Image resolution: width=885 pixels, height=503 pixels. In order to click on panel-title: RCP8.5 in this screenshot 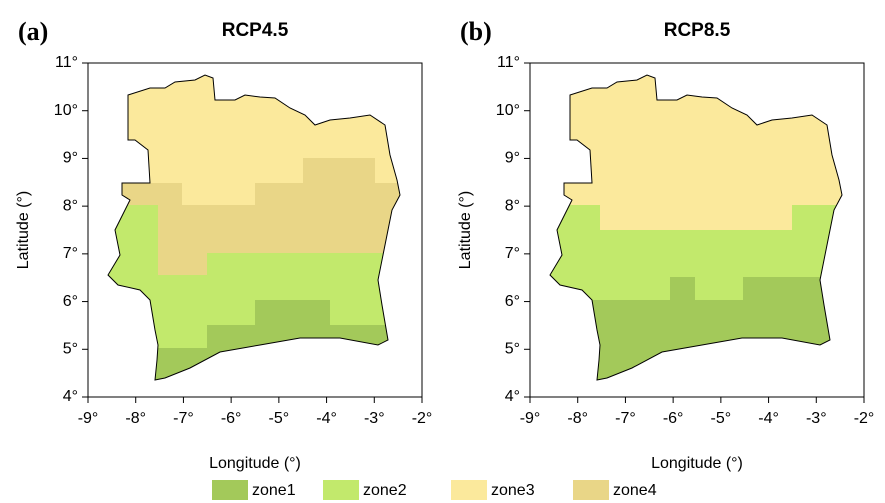, I will do `click(697, 30)`.